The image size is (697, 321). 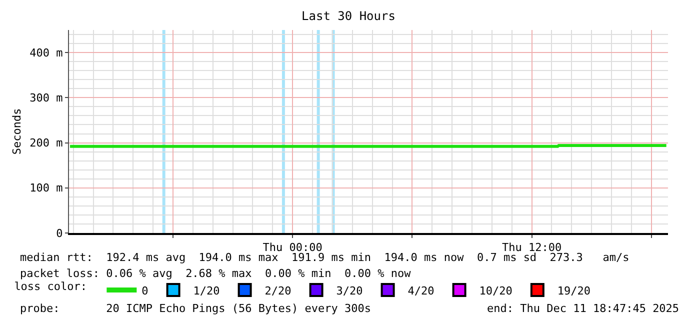 What do you see at coordinates (47, 53) in the screenshot?
I see `y-tick-label: 400 m` at bounding box center [47, 53].